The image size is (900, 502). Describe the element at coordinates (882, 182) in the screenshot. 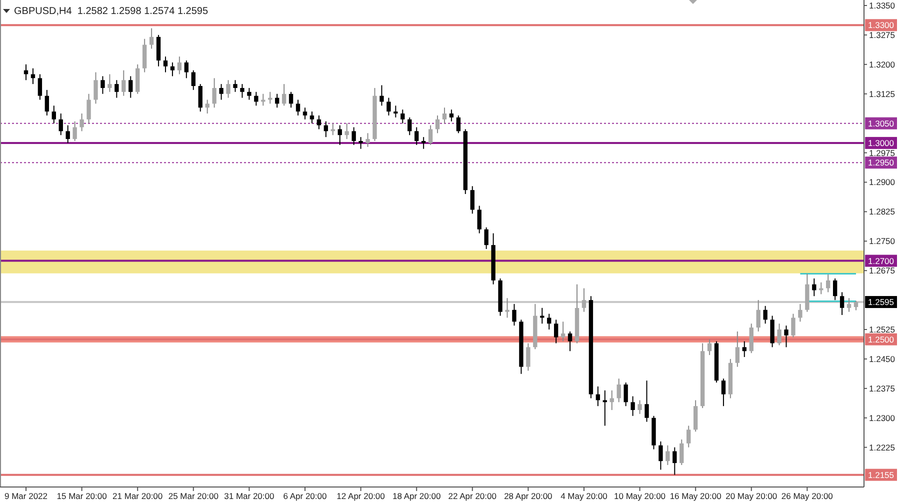

I see `y-tick-label: 1.2900` at that location.